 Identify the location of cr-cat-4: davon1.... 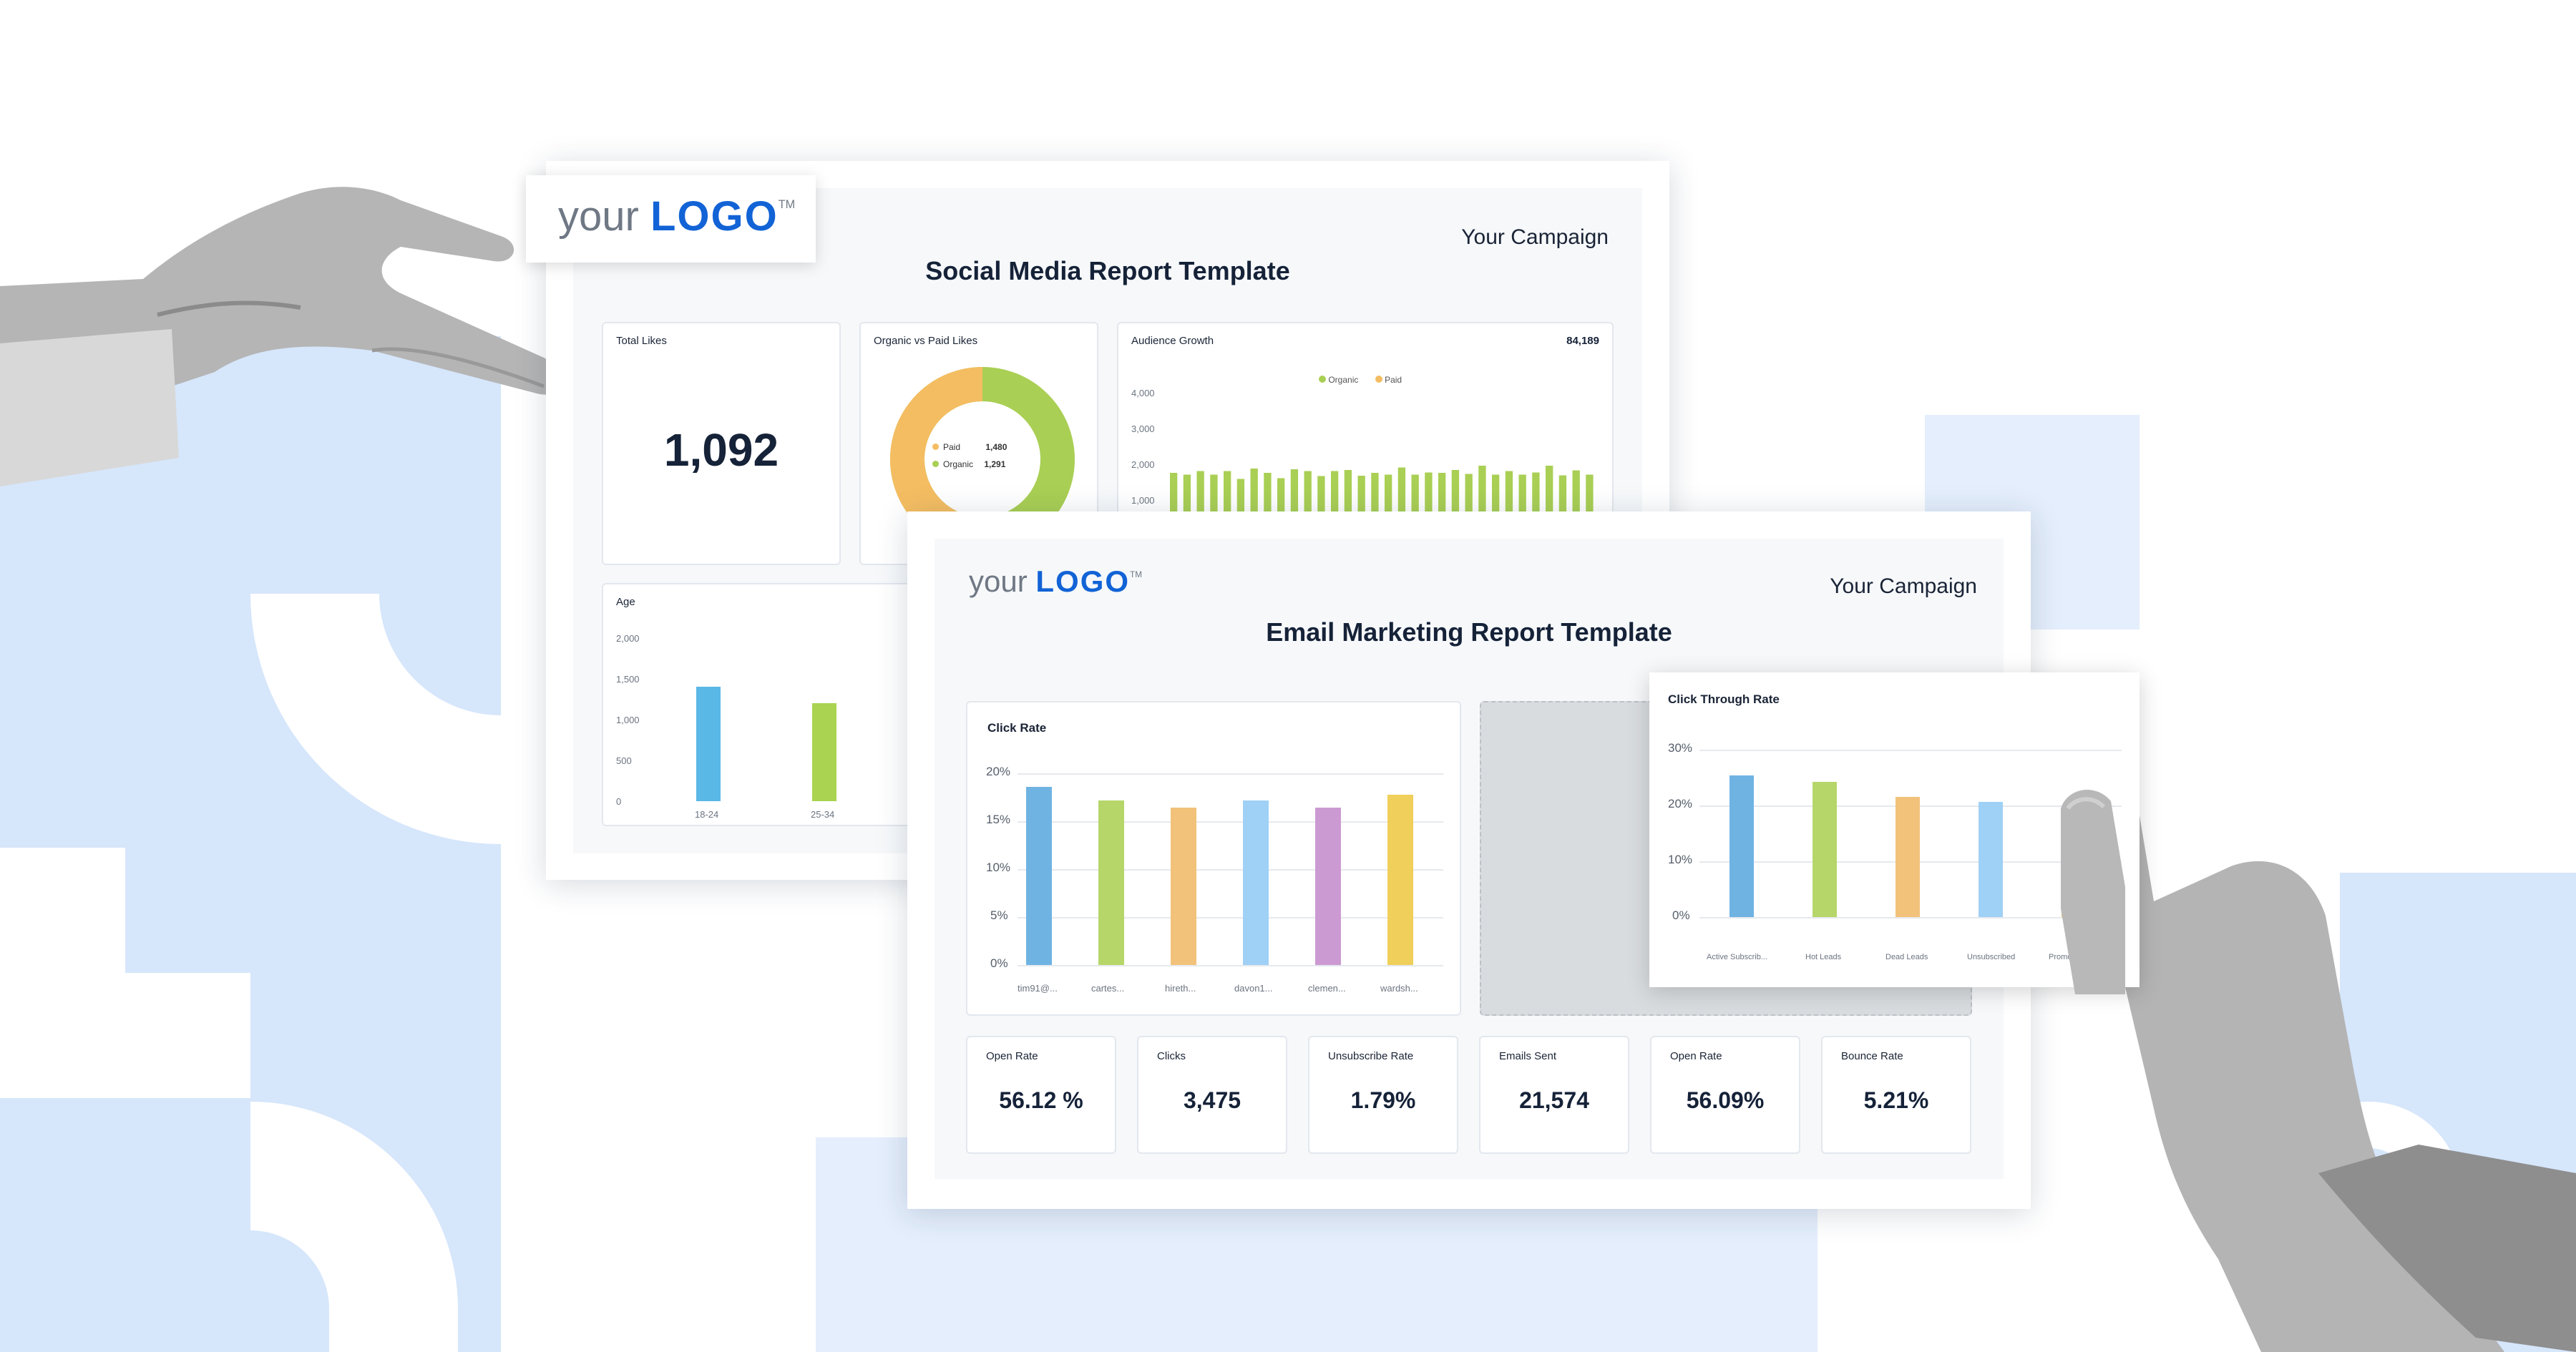
(1253, 989).